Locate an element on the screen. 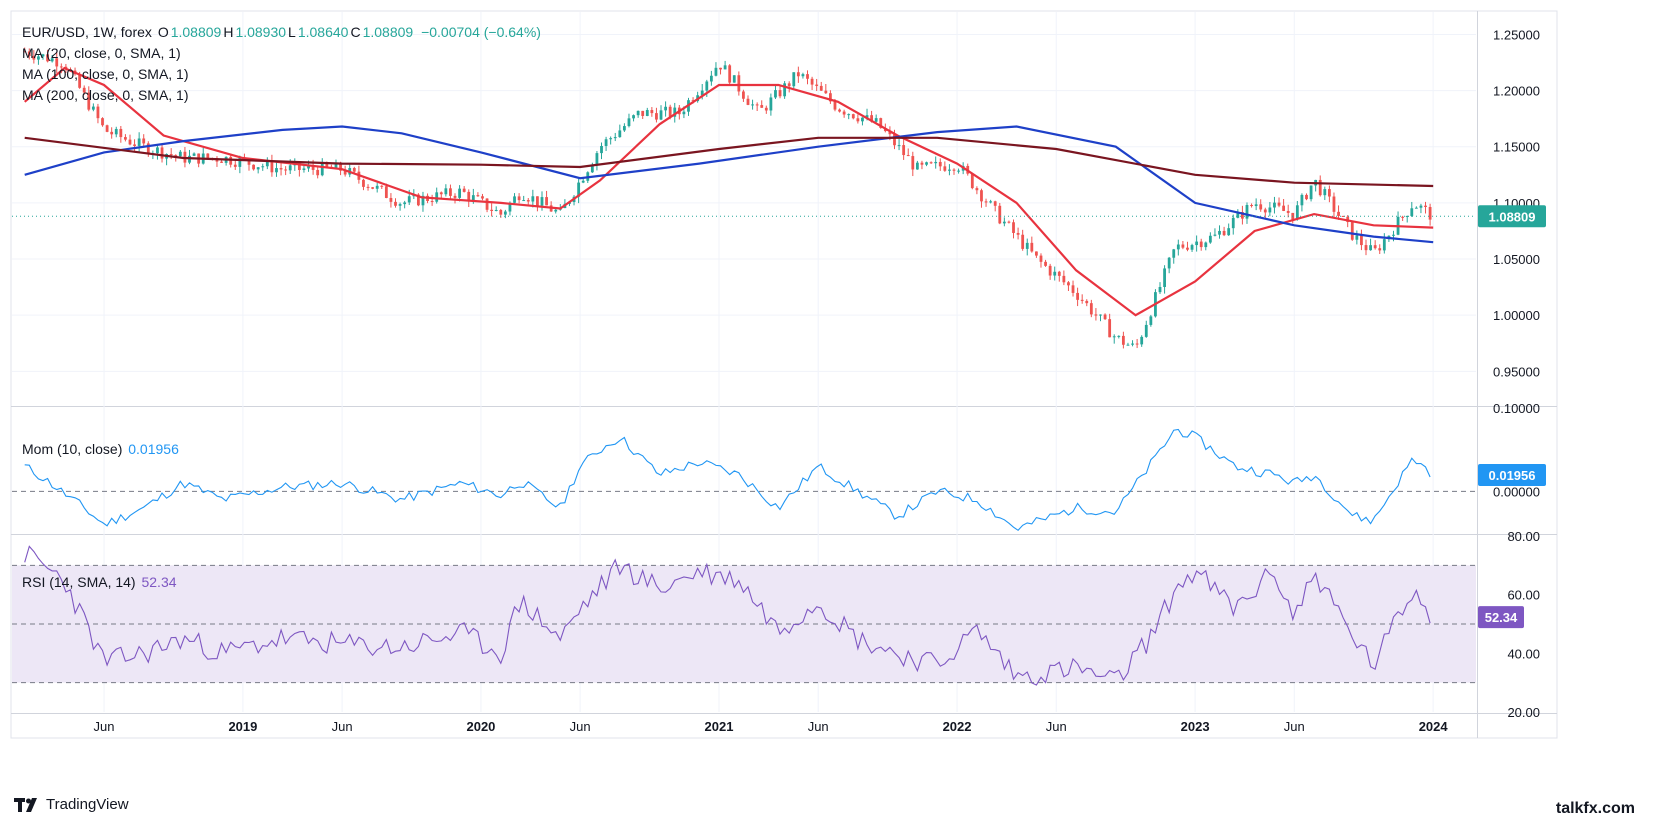  ma200-legend: MA (200, close, 0, SMA, 1) is located at coordinates (105, 95).